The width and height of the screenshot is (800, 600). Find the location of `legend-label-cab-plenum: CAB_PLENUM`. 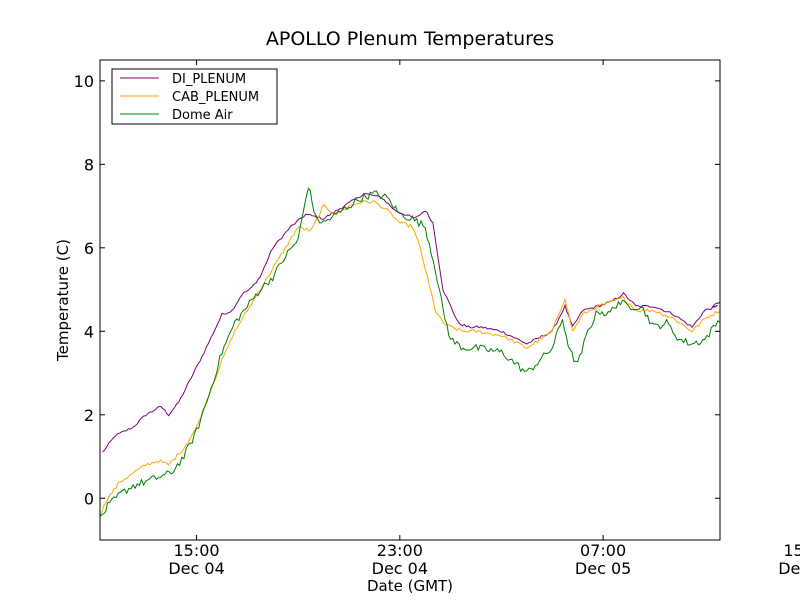

legend-label-cab-plenum: CAB_PLENUM is located at coordinates (215, 97).